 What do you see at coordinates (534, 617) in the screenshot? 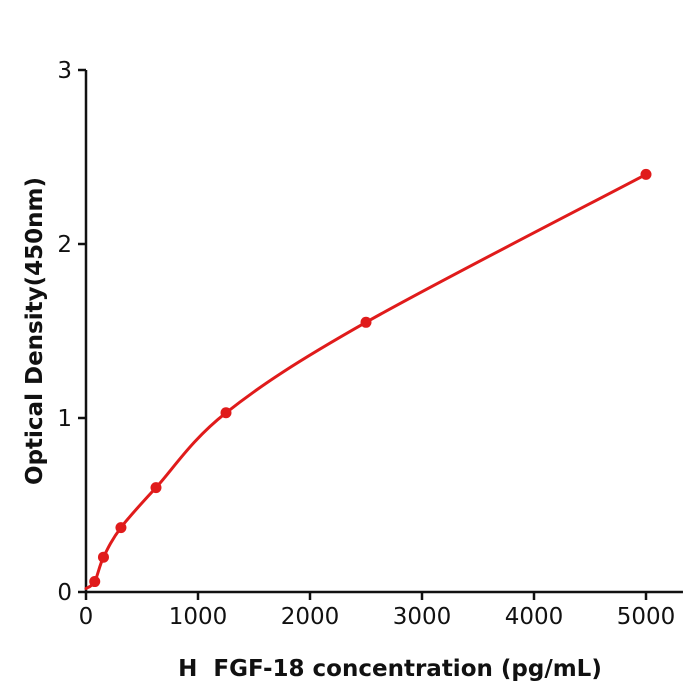
I see `x-tick-label: 4000` at bounding box center [534, 617].